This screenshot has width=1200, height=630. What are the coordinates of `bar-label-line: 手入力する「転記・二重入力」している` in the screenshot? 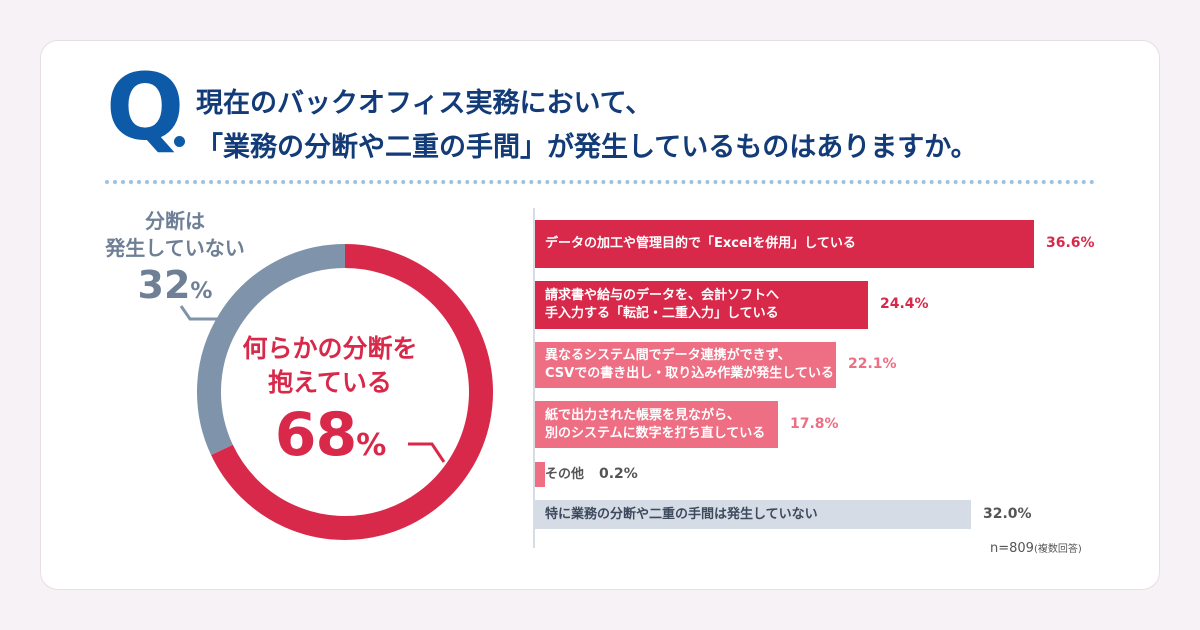 It's located at (662, 313).